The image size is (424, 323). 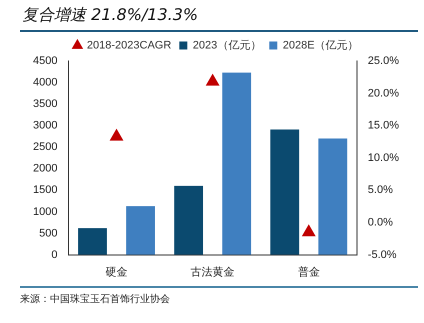 I want to click on y-tick-label: 500, so click(x=48, y=233).